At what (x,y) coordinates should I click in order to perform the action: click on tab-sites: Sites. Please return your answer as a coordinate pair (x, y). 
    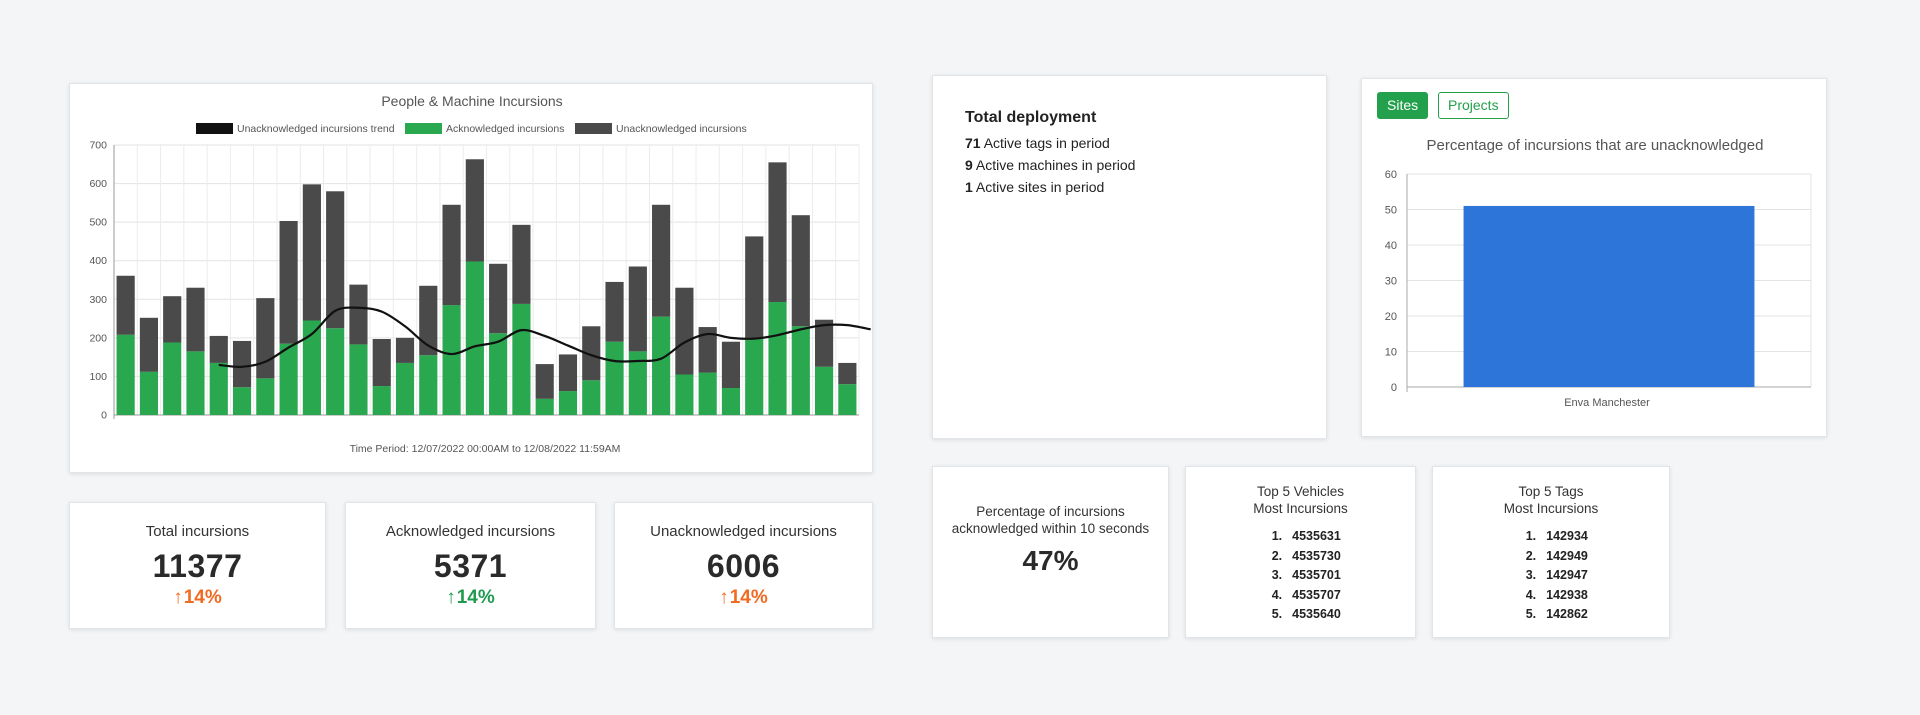
    Looking at the image, I should click on (1403, 105).